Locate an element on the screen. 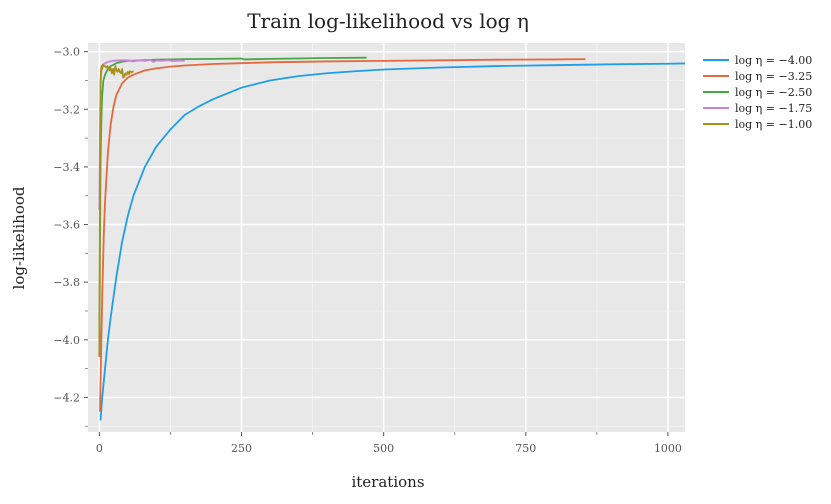  legend-entry-label: log η = −4.00 is located at coordinates (773, 60).